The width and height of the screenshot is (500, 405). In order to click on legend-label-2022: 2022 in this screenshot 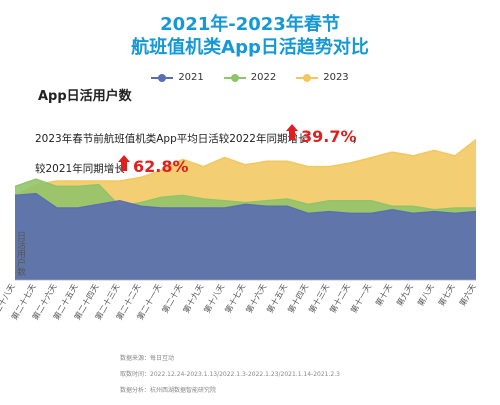, I will do `click(263, 77)`.